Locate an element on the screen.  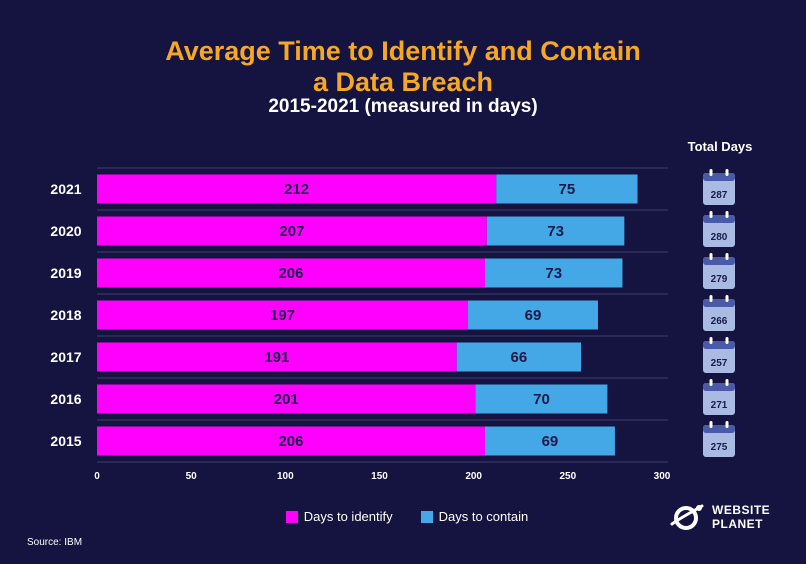
bar-label-identify: 197 is located at coordinates (282, 315).